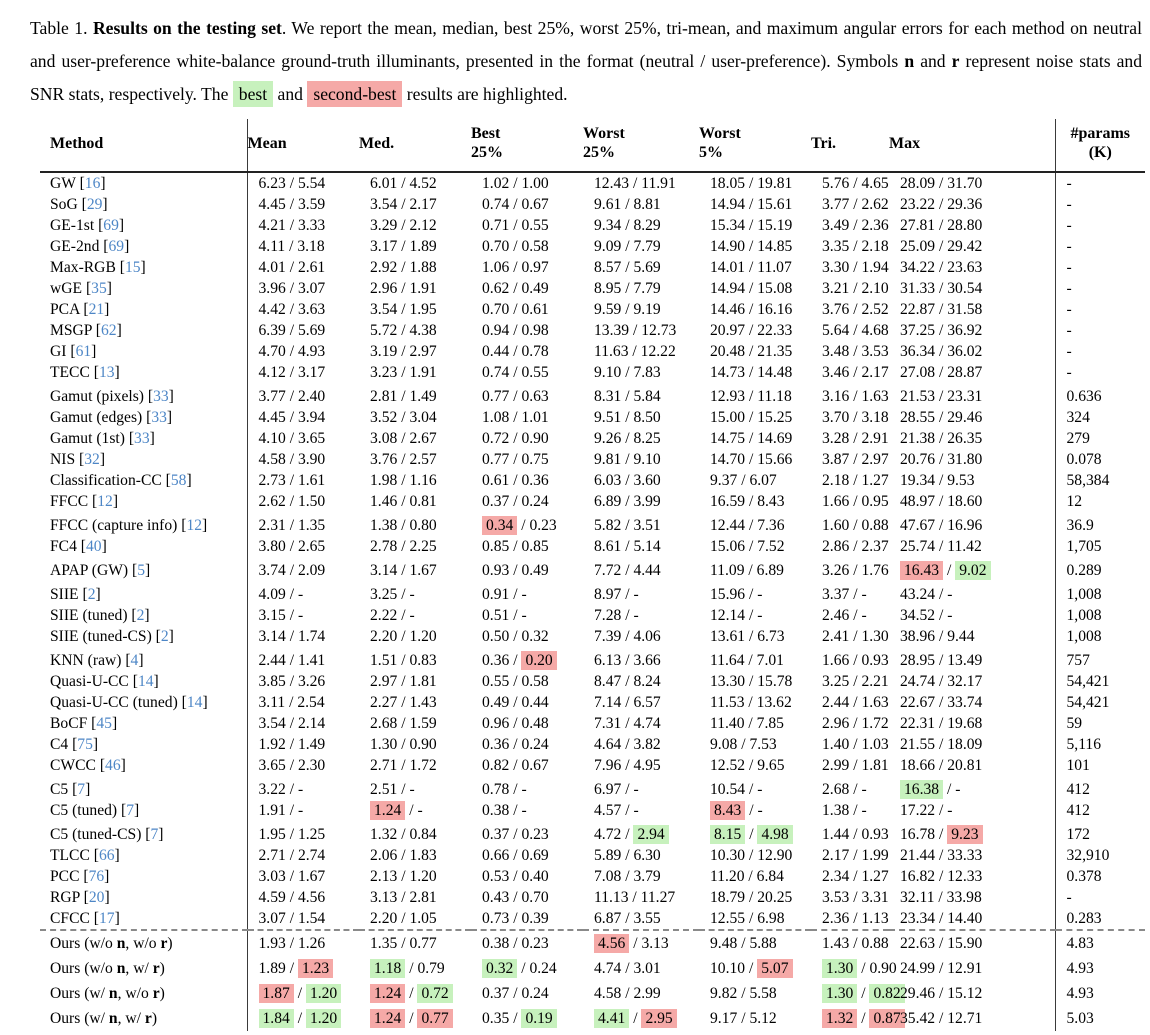 The height and width of the screenshot is (1035, 1150). I want to click on value: 2.71, so click(272, 855).